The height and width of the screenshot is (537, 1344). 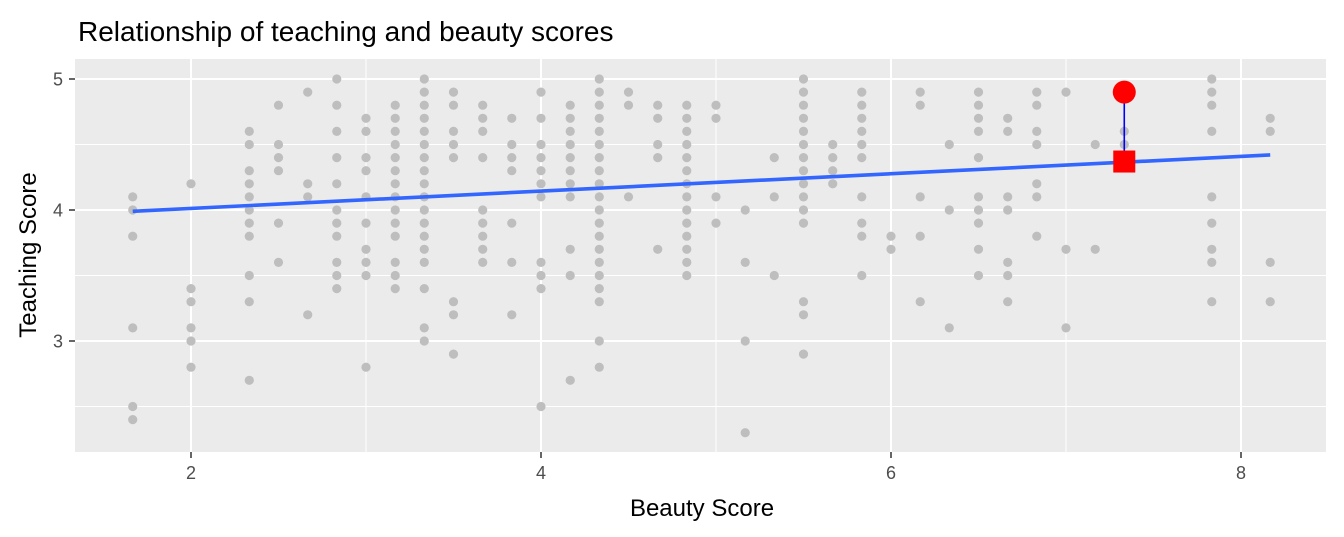 What do you see at coordinates (716, 467) in the screenshot?
I see `x-axis-ticks: 2 4 6 8` at bounding box center [716, 467].